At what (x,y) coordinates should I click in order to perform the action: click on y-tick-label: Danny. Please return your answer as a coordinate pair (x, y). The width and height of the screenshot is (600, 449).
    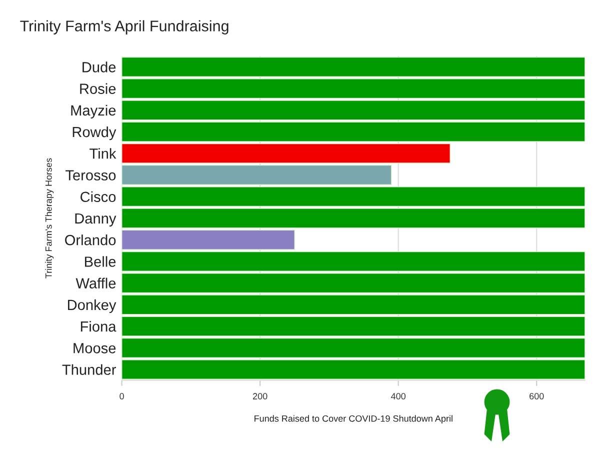
    Looking at the image, I should click on (95, 220).